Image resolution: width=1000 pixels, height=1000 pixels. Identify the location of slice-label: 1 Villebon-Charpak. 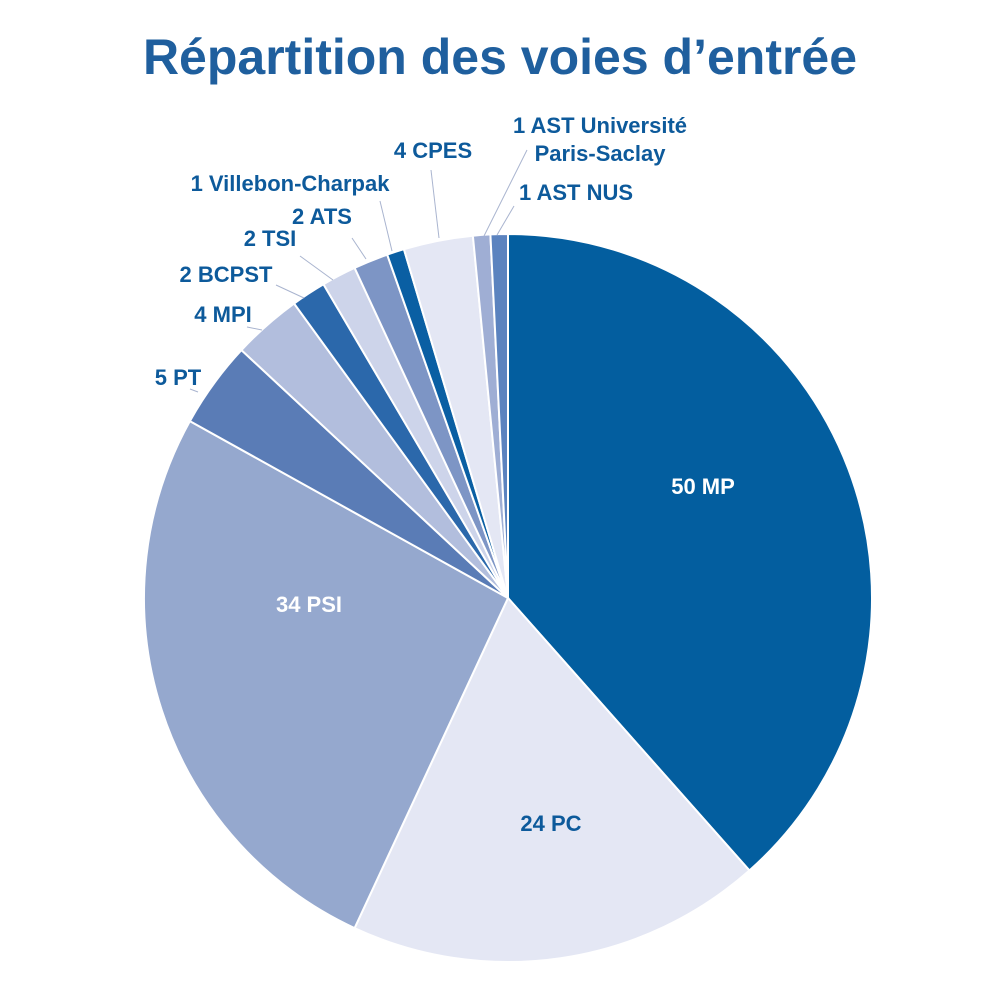
(291, 183).